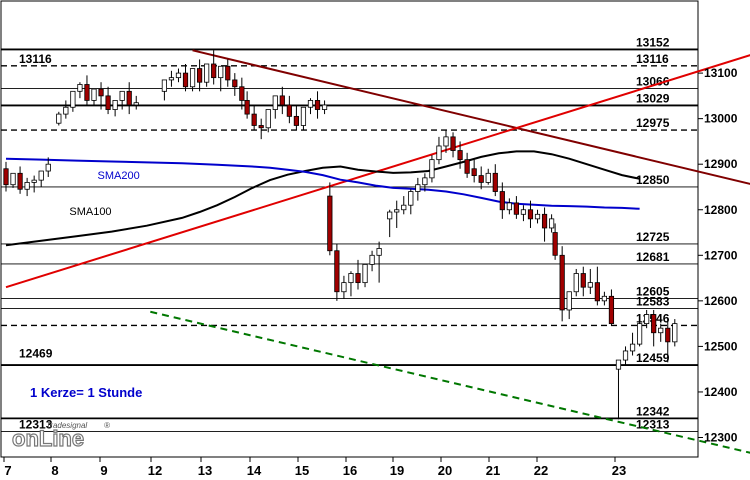 Image resolution: width=750 pixels, height=480 pixels. I want to click on x-tick-label: 15, so click(302, 470).